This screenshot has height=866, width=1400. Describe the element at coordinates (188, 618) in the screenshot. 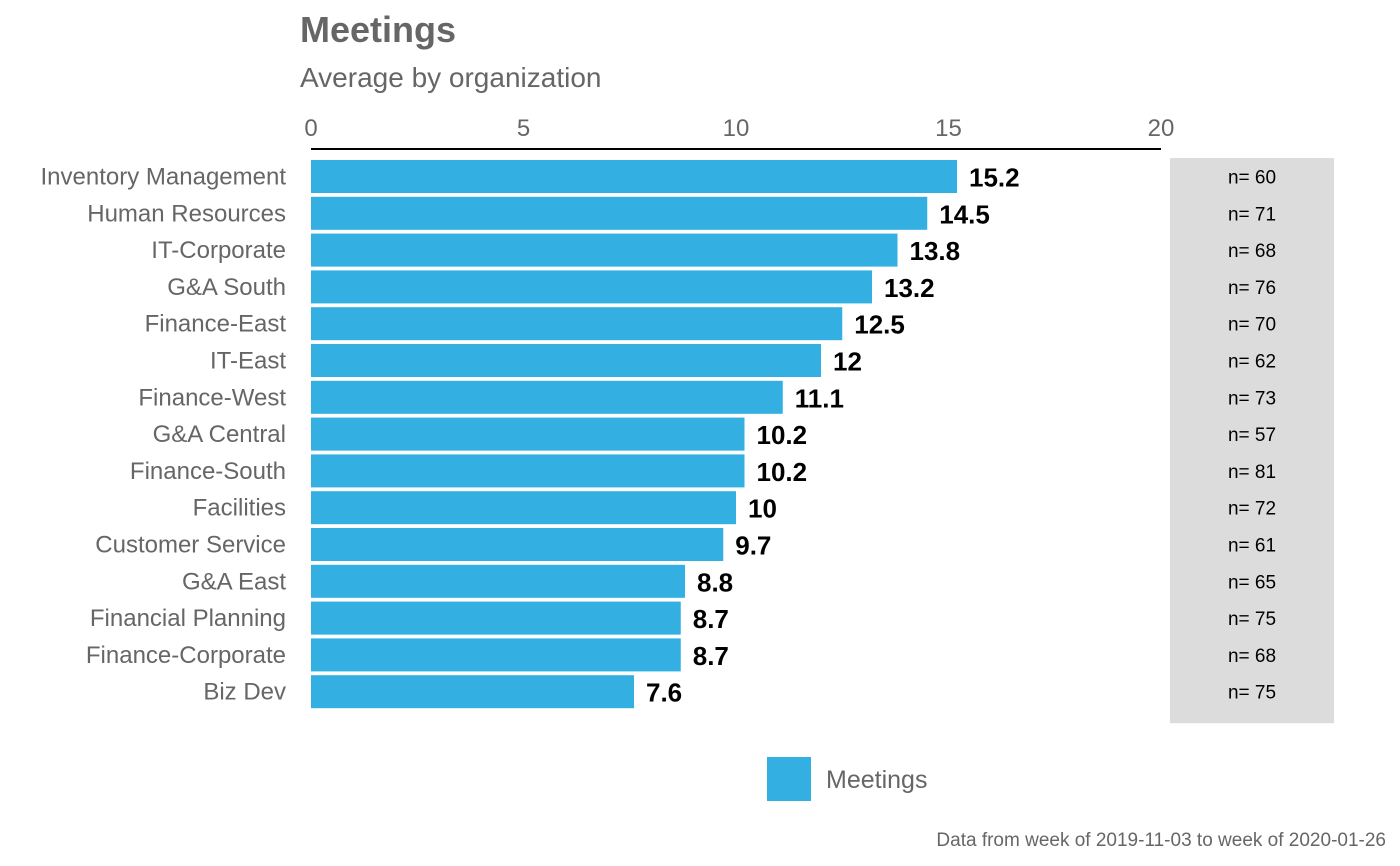

I see `category-label: Financial Planning` at that location.